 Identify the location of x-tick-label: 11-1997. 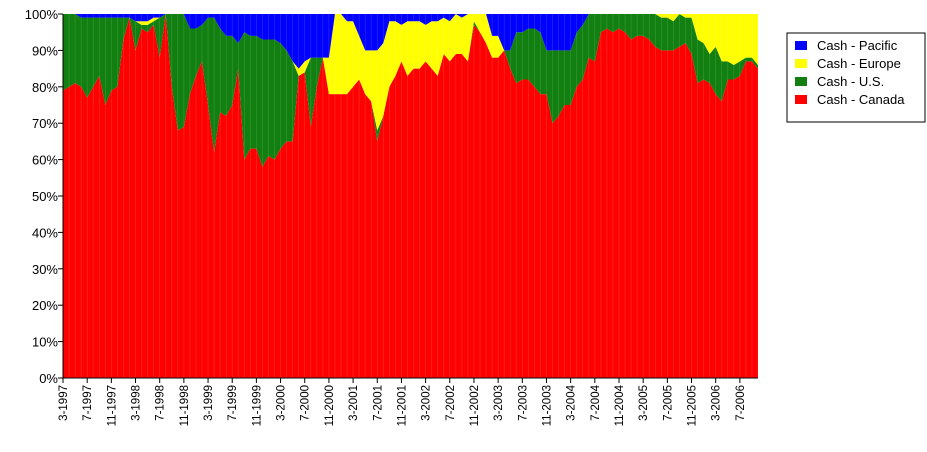
(112, 405).